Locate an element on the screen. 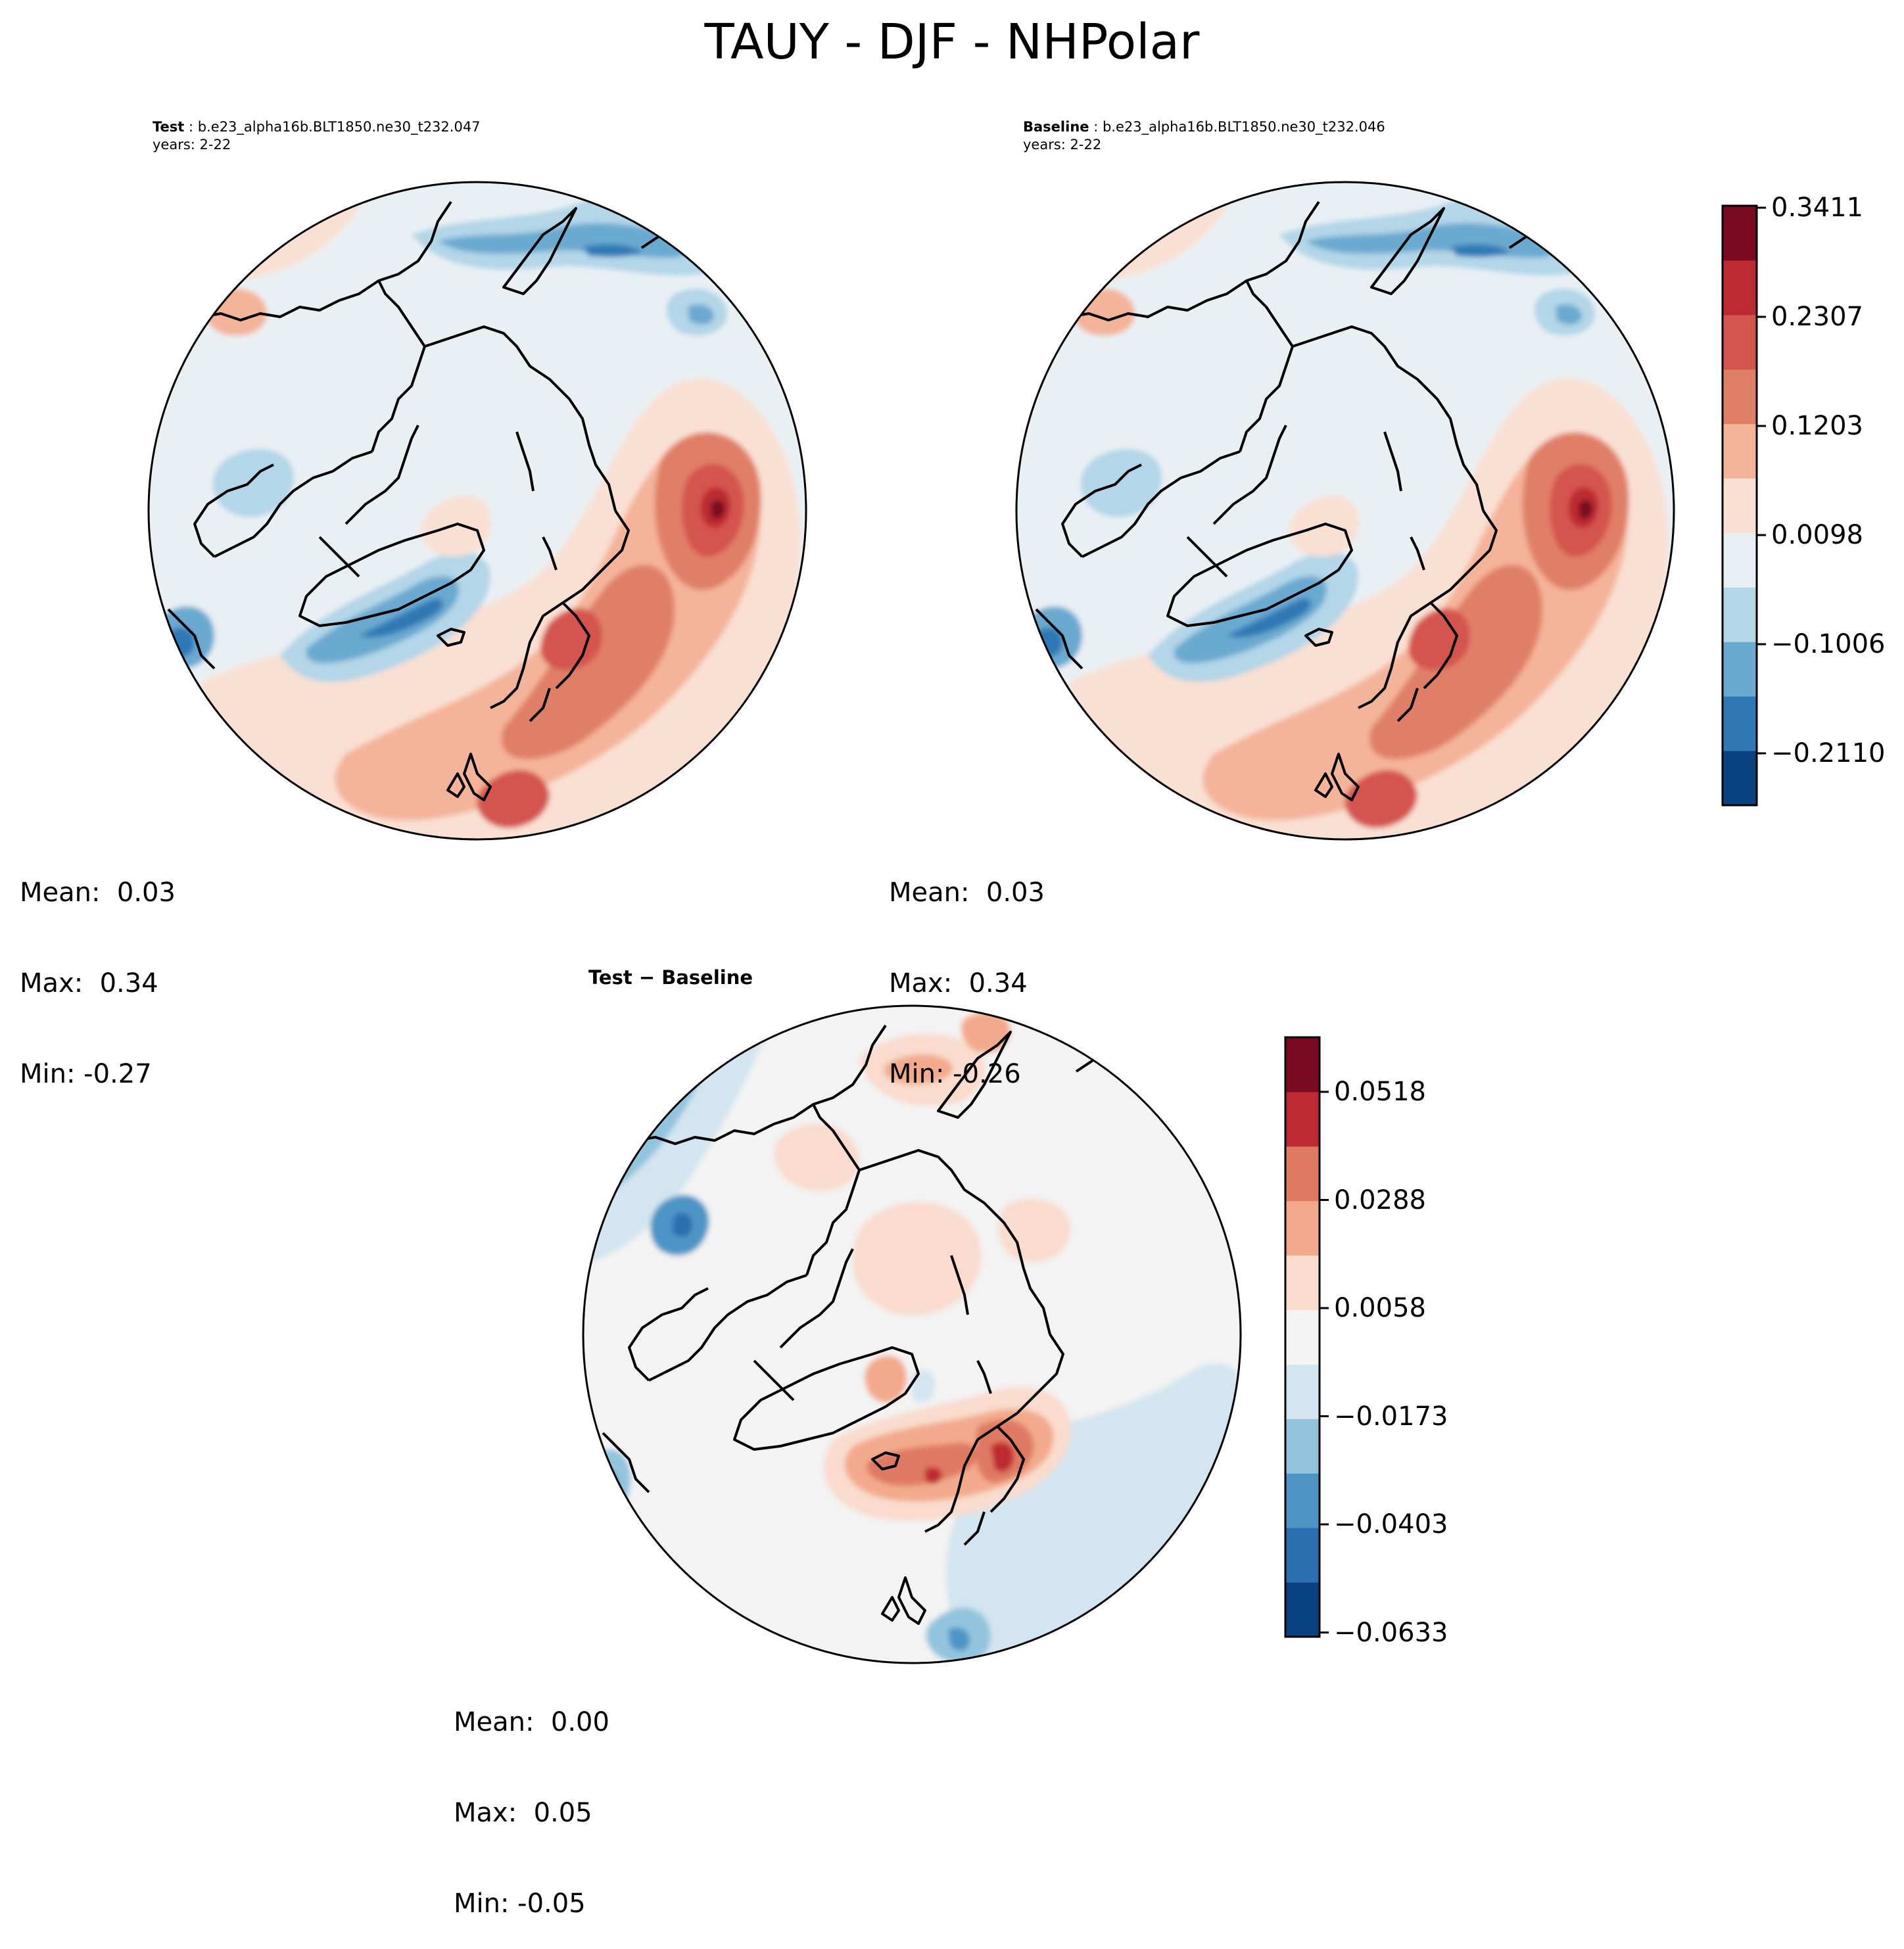  baseline-case-name: b.e23_alpha16b.BLT1850.ne30_t232.046 is located at coordinates (1243, 127).